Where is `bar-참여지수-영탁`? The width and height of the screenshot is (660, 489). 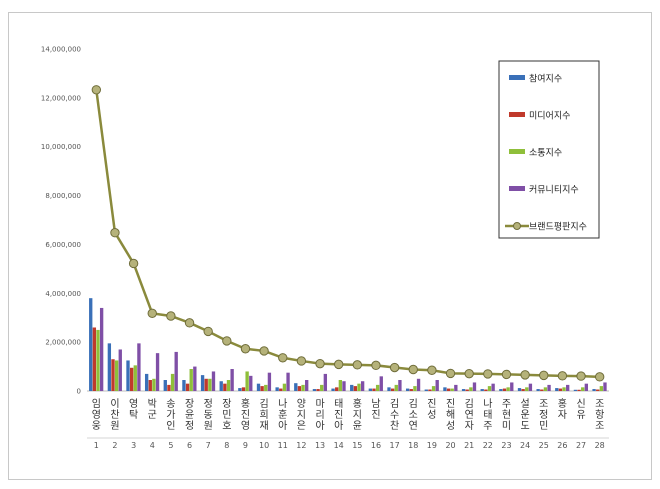 bar-참여지수-영탁 is located at coordinates (128, 375).